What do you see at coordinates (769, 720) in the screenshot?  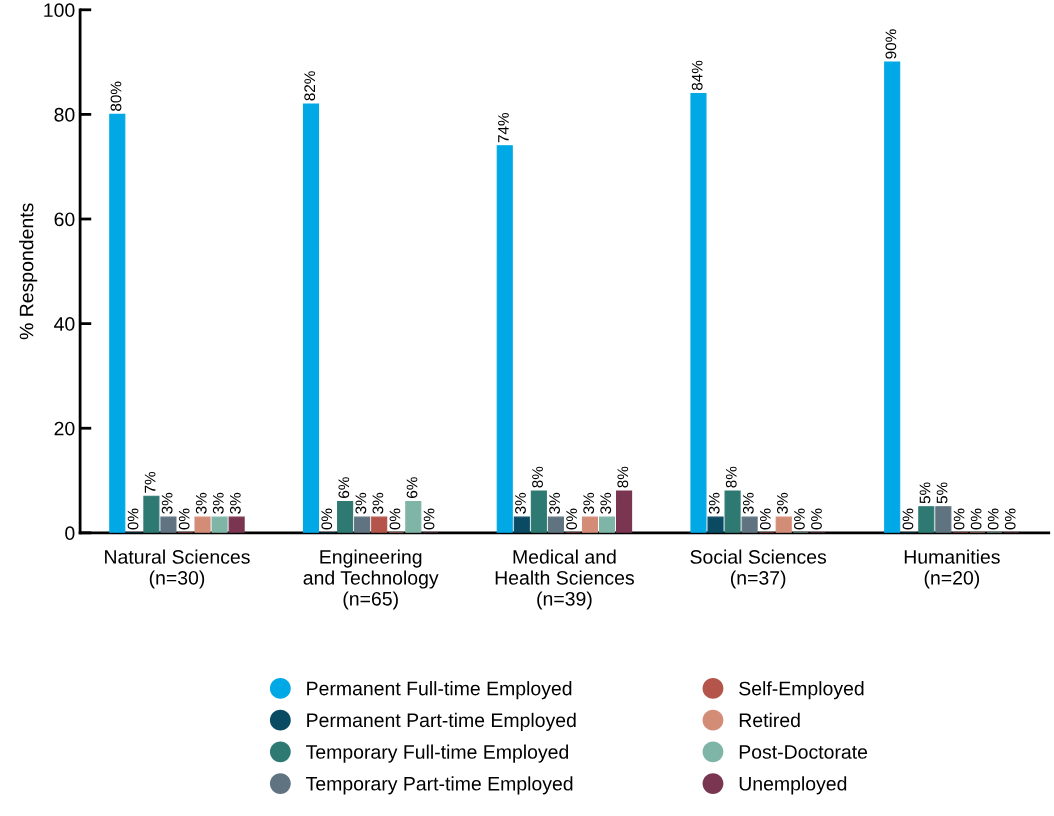 I see `legend-label: Retired` at bounding box center [769, 720].